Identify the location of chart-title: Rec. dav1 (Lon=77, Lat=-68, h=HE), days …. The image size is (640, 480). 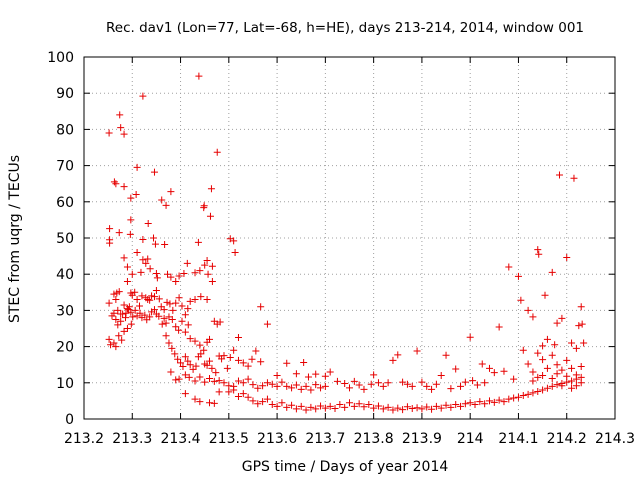
(345, 28).